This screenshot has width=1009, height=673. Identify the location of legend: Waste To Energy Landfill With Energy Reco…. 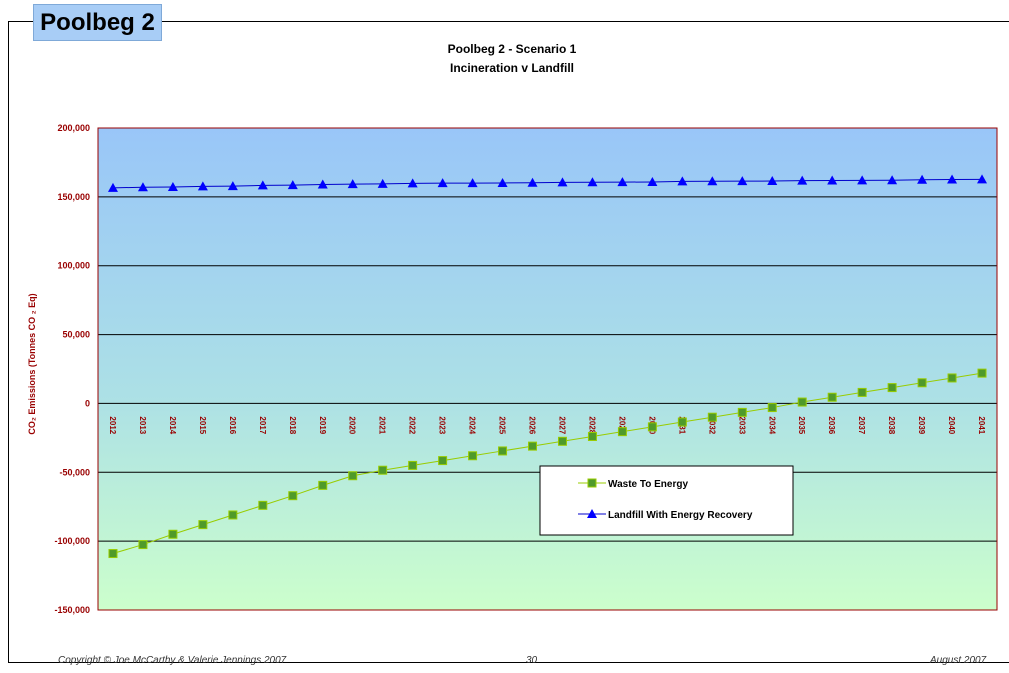
(666, 500).